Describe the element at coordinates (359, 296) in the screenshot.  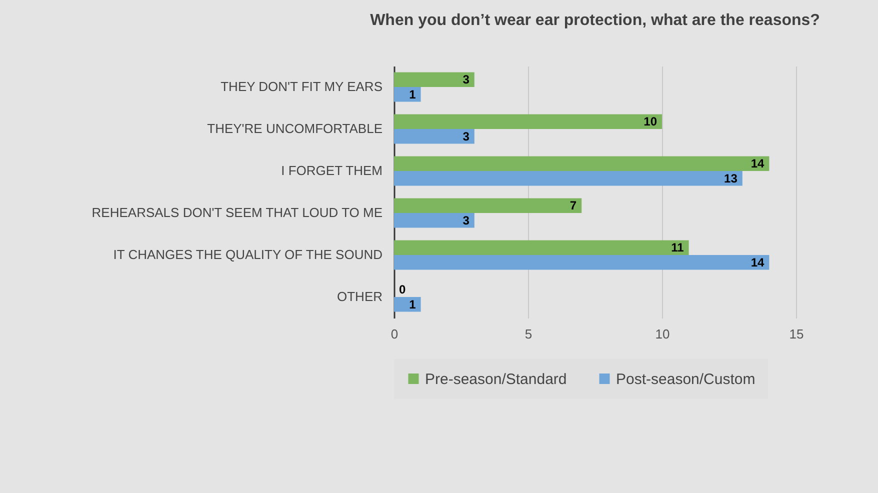
I see `y-tick-label: OTHER` at that location.